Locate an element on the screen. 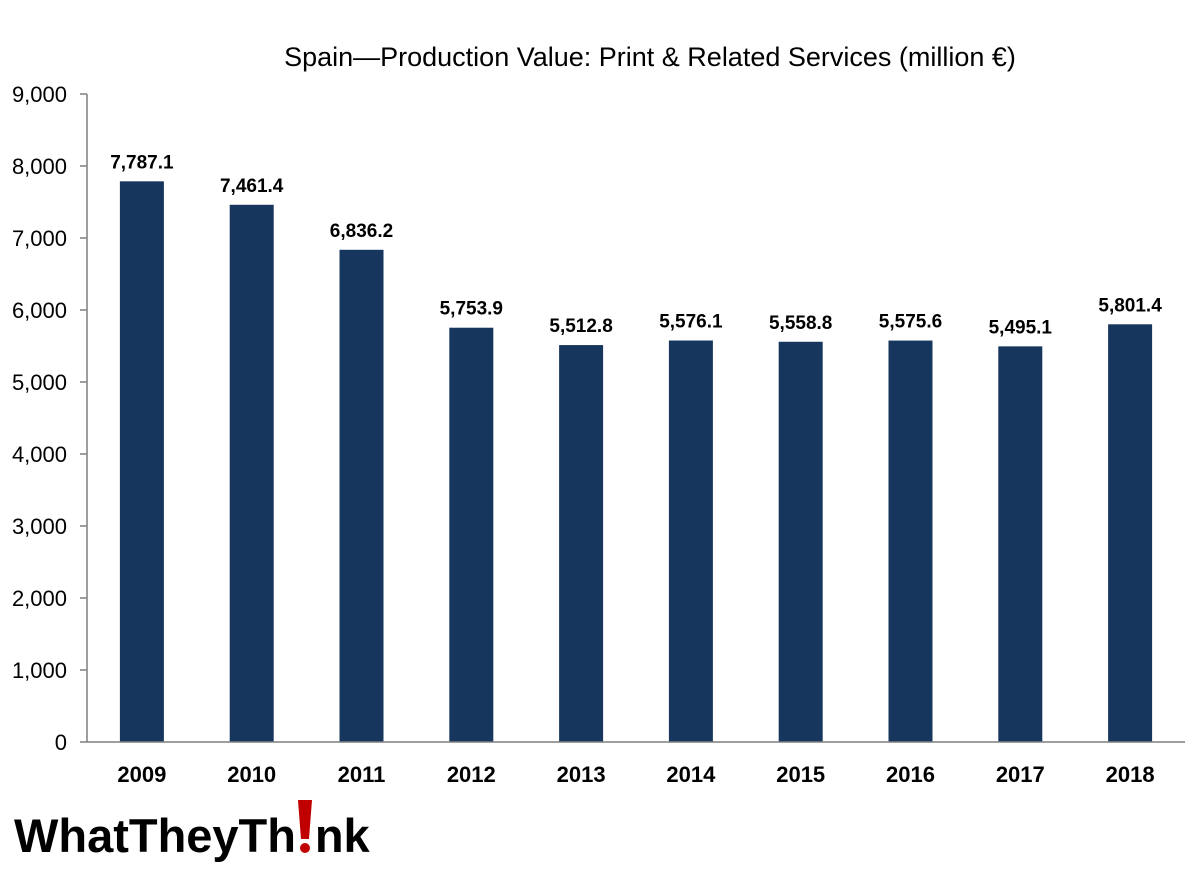 This screenshot has height=871, width=1200. exclamation-mark-icon is located at coordinates (304, 826).